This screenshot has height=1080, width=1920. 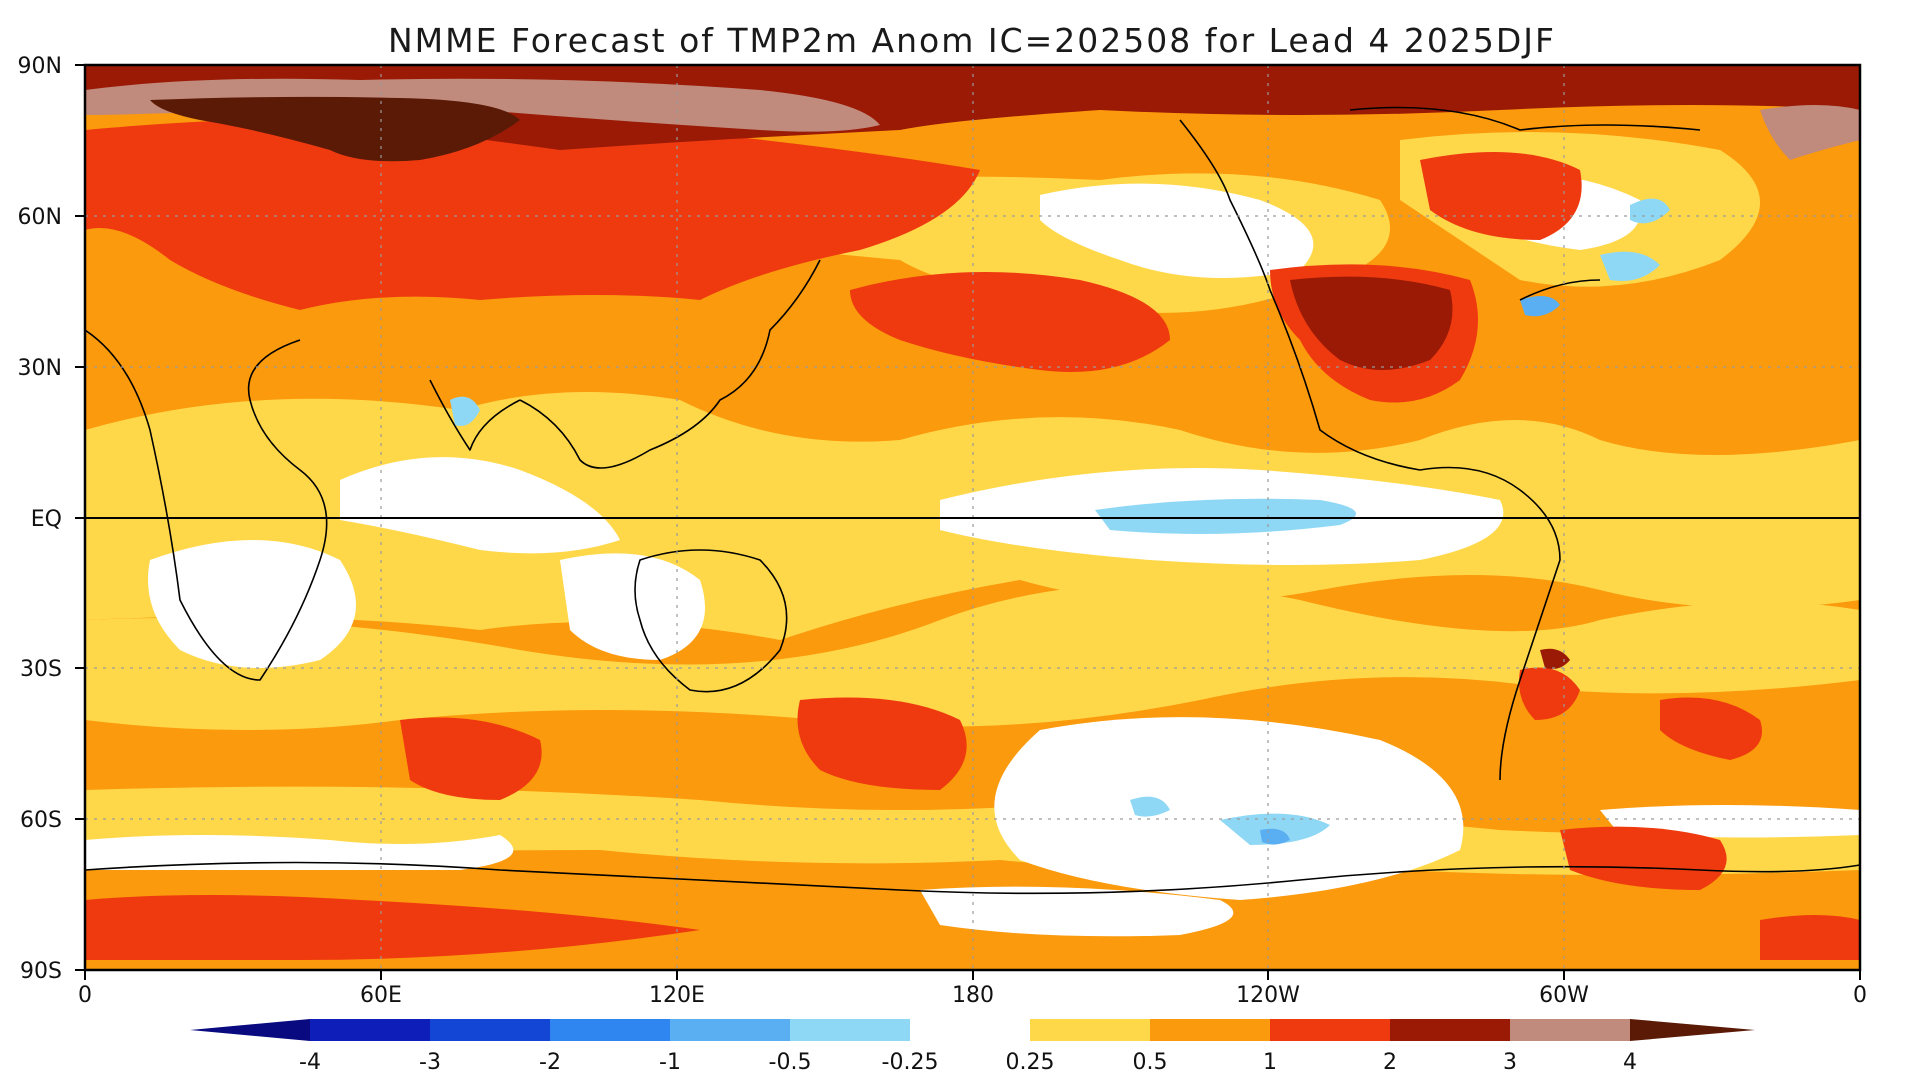 I want to click on legend-swatch-neg4-neg3, so click(x=370, y=1030).